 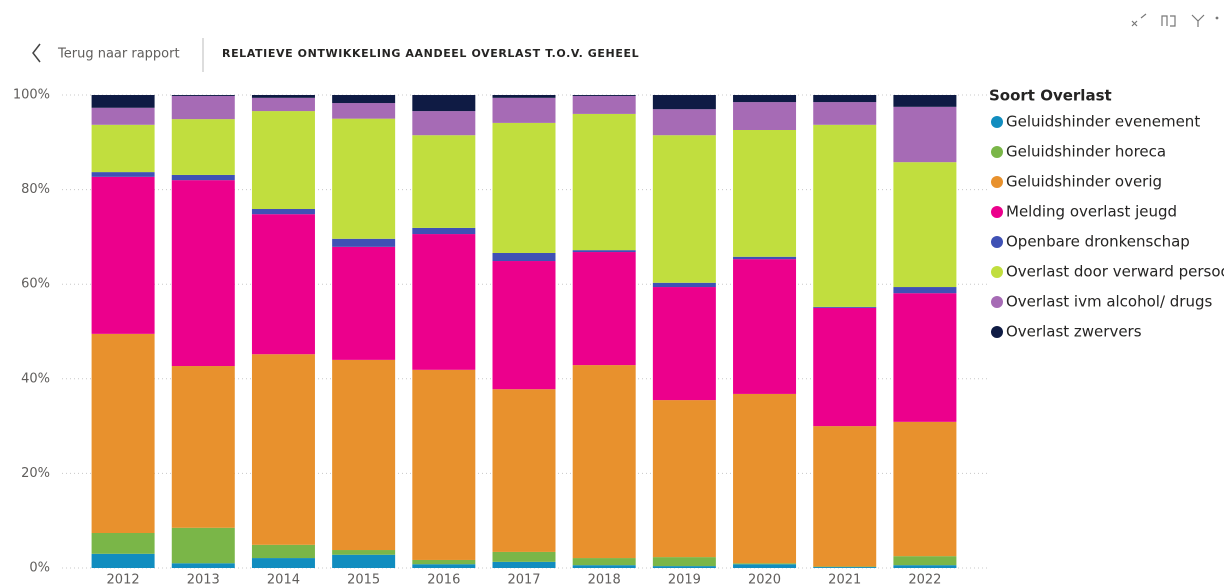 What do you see at coordinates (1086, 152) in the screenshot?
I see `legend-label: Geluidshinder horeca` at bounding box center [1086, 152].